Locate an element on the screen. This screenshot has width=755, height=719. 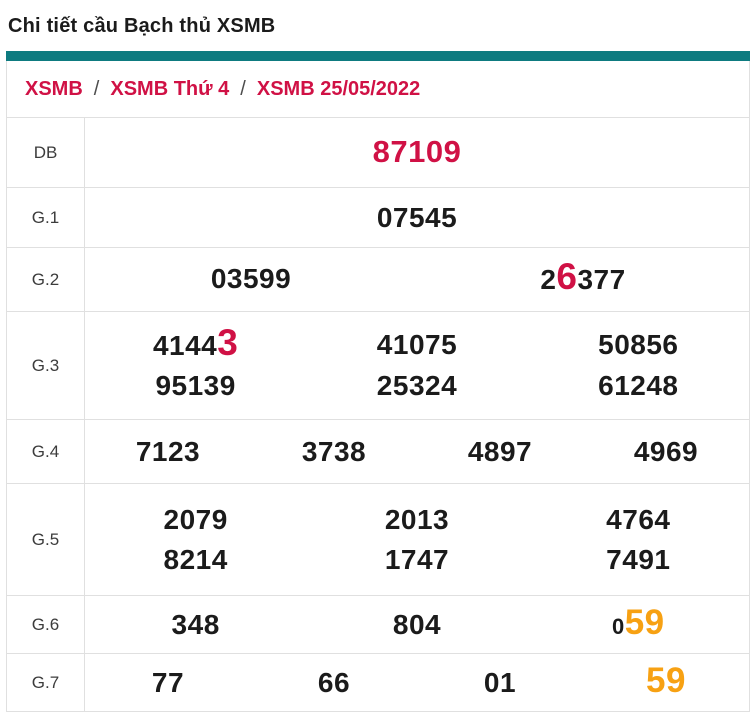
prize-value: 2013 is located at coordinates (416, 520).